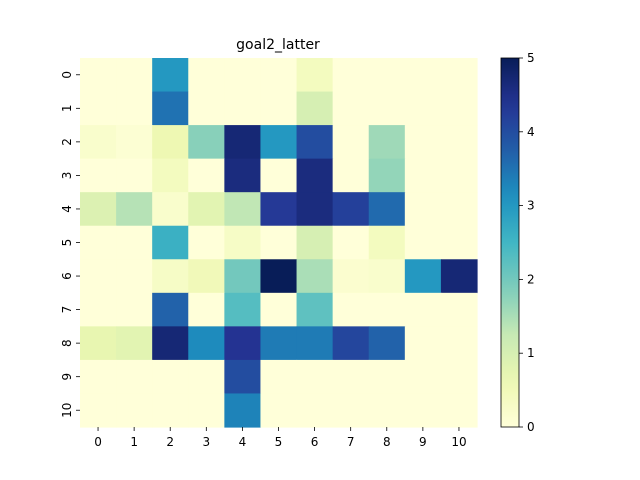 This screenshot has height=480, width=640. I want to click on heatmap-cell-r9-c10, so click(459, 377).